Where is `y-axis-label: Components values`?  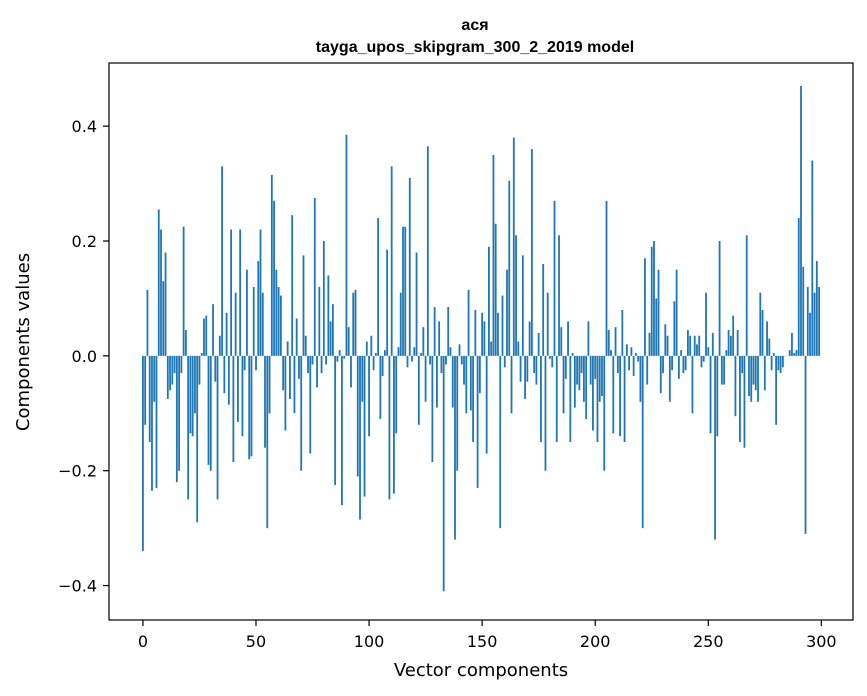 y-axis-label: Components values is located at coordinates (23, 342).